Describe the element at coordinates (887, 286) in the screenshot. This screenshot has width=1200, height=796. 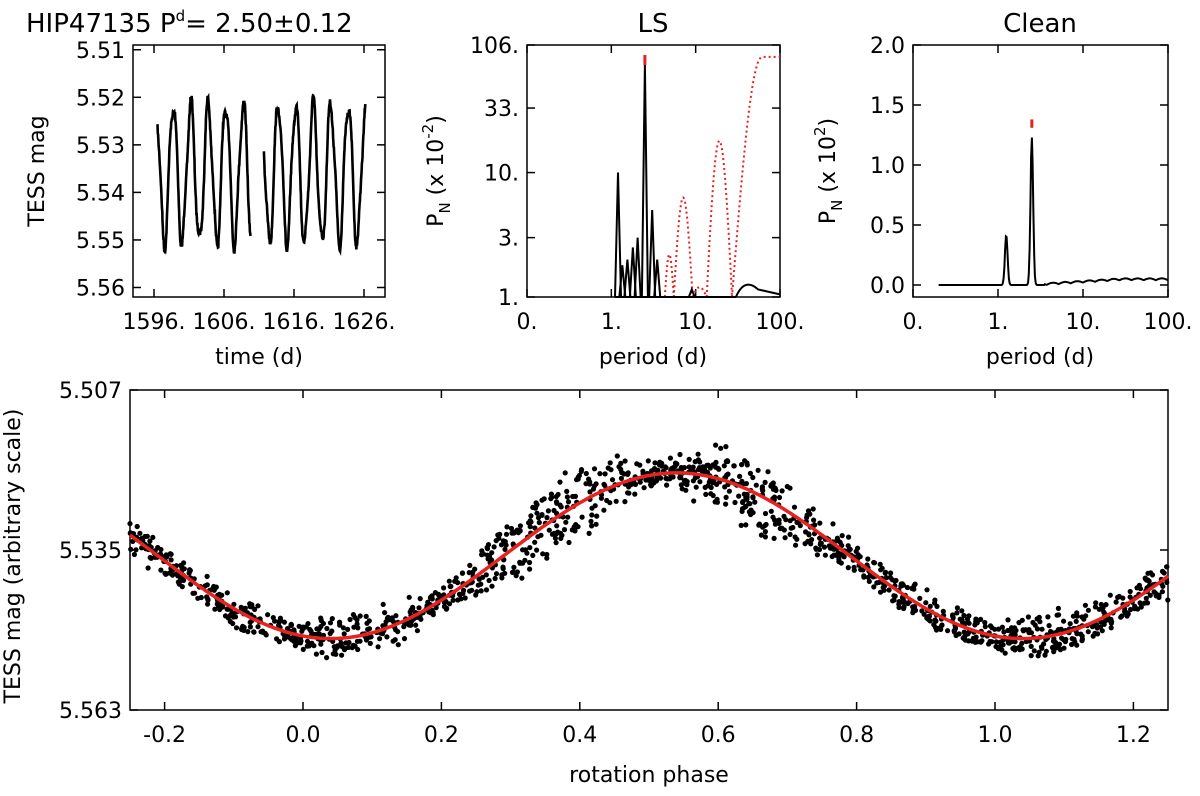
I see `clean-ytick-label: 0.0` at that location.